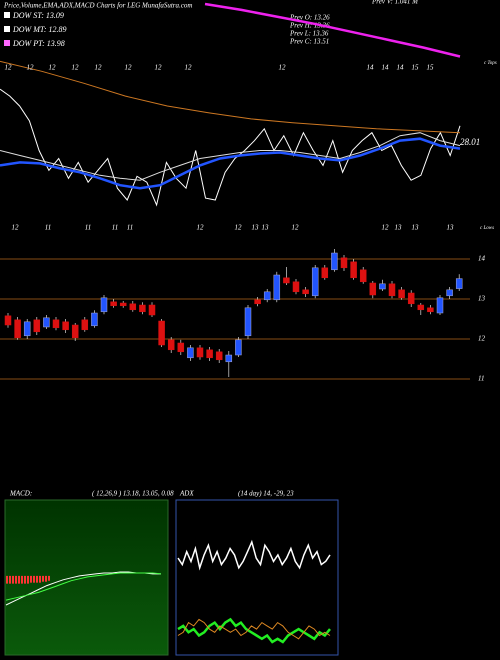 This screenshot has height=660, width=500. What do you see at coordinates (133, 494) in the screenshot?
I see `panel-params: ( 12,26,9 ) 13.18, 13.05, 0.08` at bounding box center [133, 494].